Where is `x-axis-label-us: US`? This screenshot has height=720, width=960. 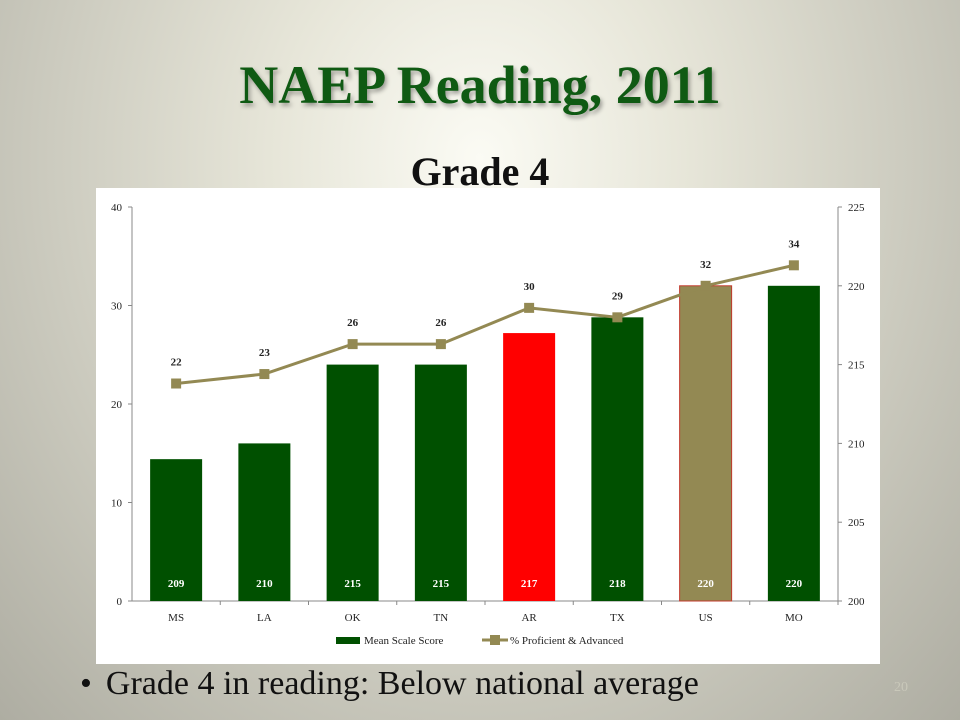 x-axis-label-us: US is located at coordinates (706, 618).